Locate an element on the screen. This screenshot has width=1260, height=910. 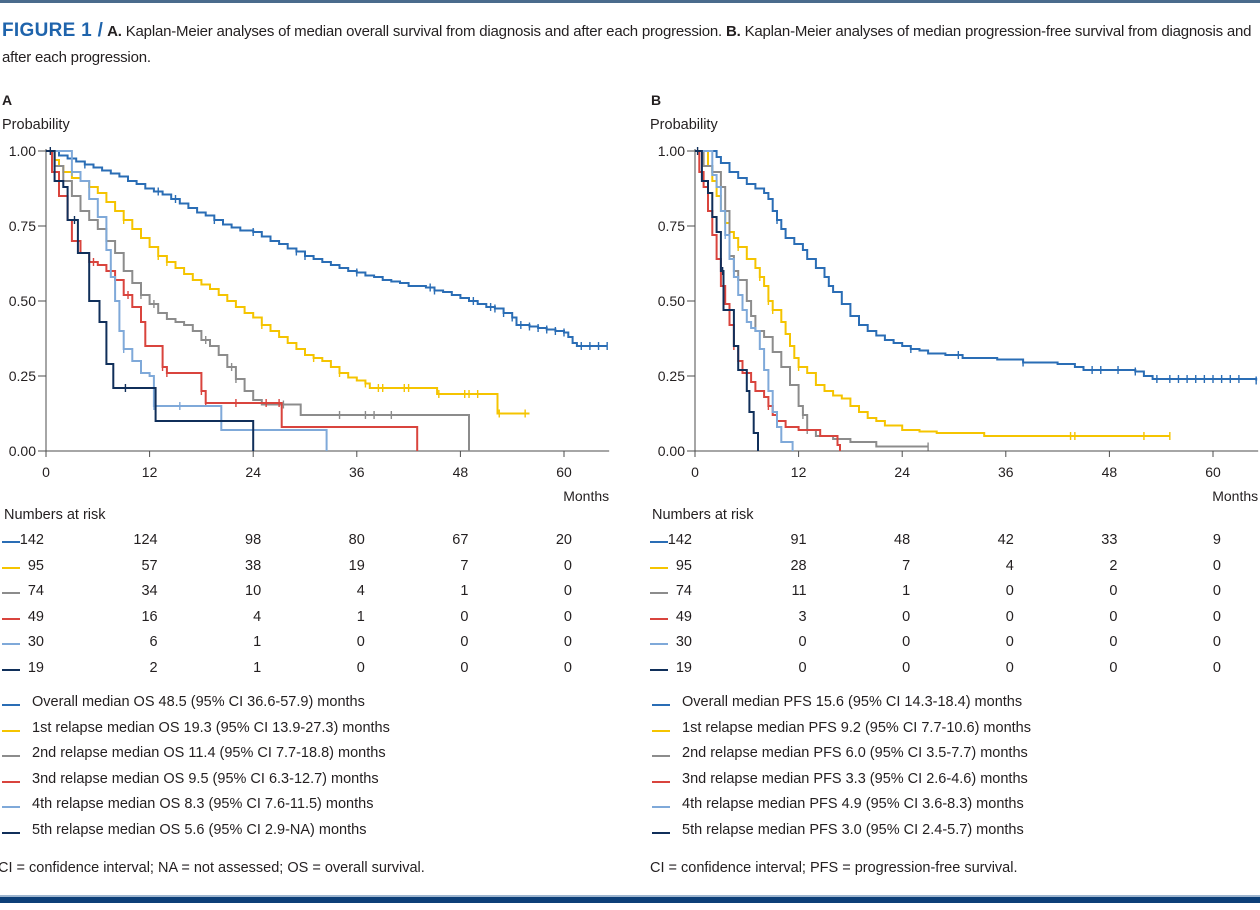
risk-row: 95 28 7 4 2 0 is located at coordinates (950, 568).